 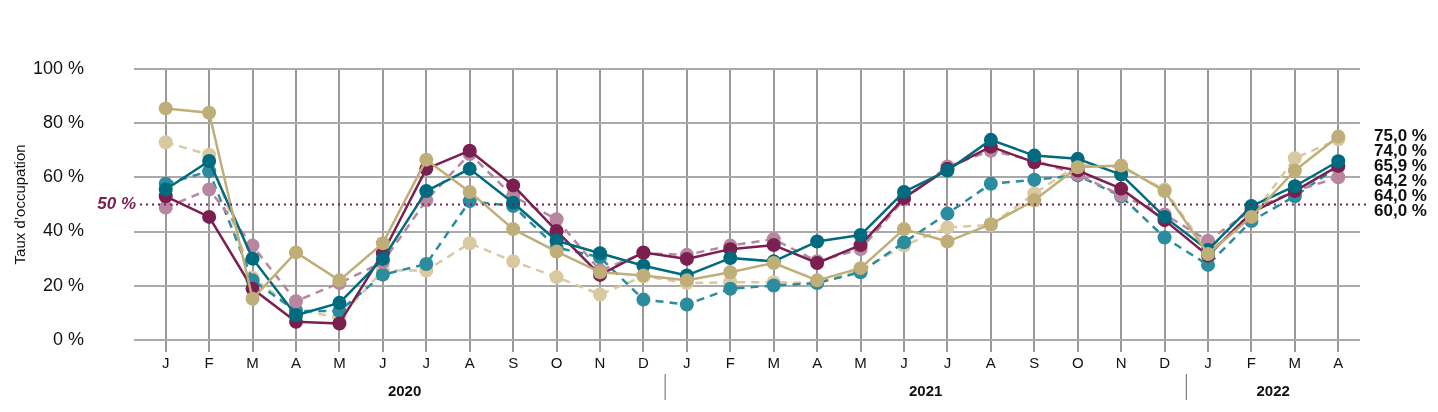 What do you see at coordinates (58, 67) in the screenshot?
I see `y-tick-label: 100 %` at bounding box center [58, 67].